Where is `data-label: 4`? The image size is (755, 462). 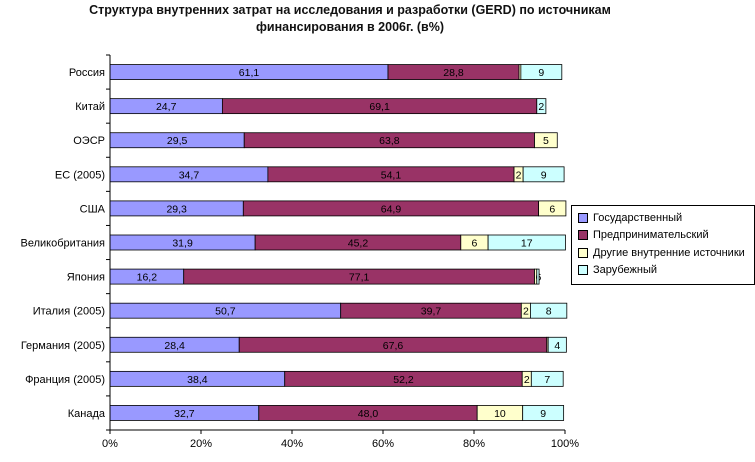
data-label: 4 is located at coordinates (557, 346).